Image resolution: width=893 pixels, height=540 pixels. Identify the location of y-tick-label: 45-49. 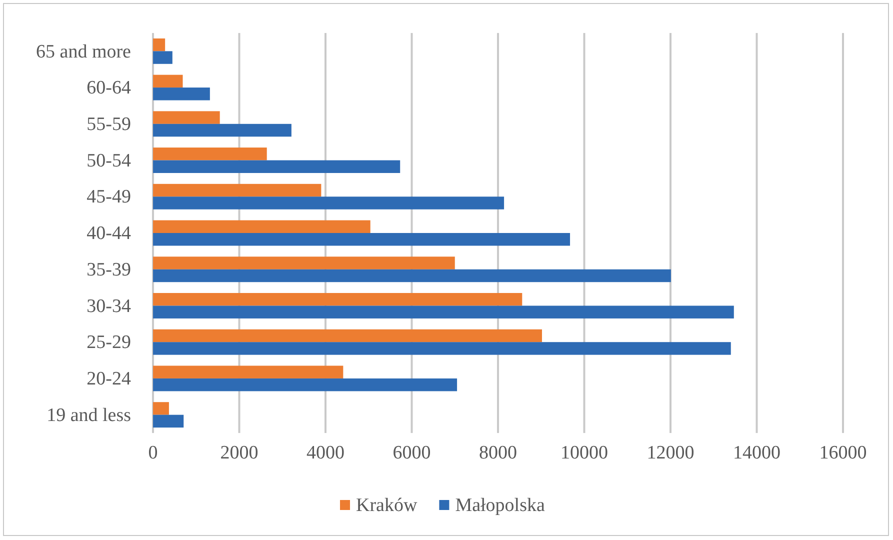
(108, 197).